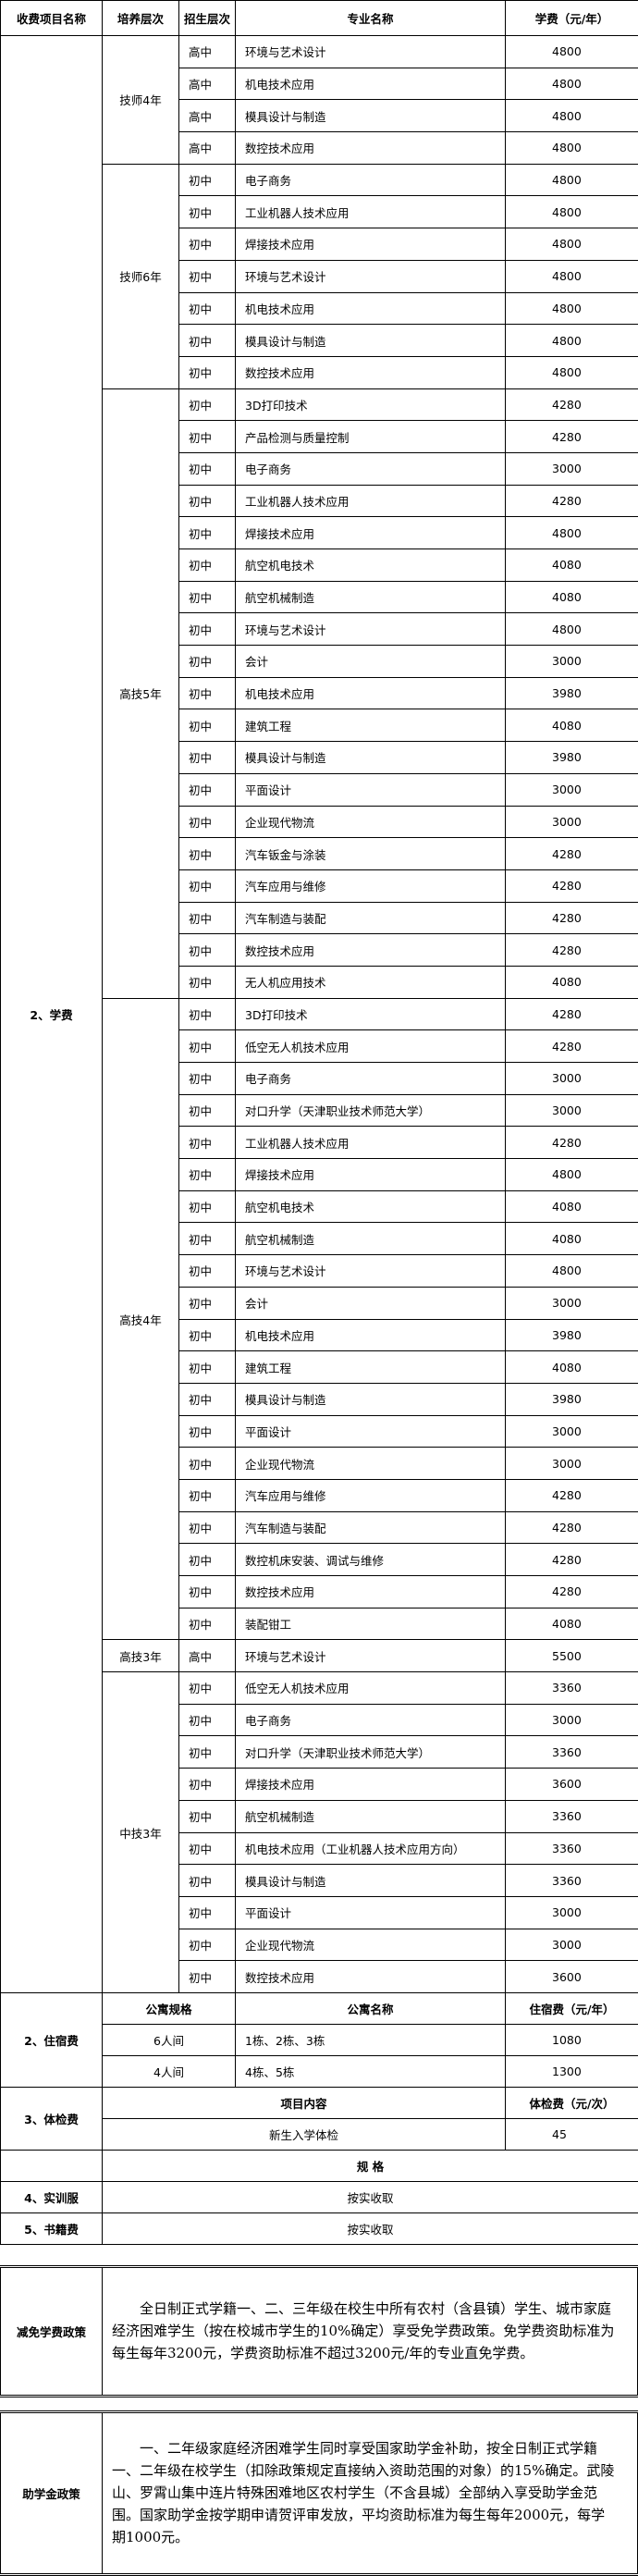 The image size is (638, 2576). What do you see at coordinates (52, 2492) in the screenshot?
I see `policy-label: 助学金政策` at bounding box center [52, 2492].